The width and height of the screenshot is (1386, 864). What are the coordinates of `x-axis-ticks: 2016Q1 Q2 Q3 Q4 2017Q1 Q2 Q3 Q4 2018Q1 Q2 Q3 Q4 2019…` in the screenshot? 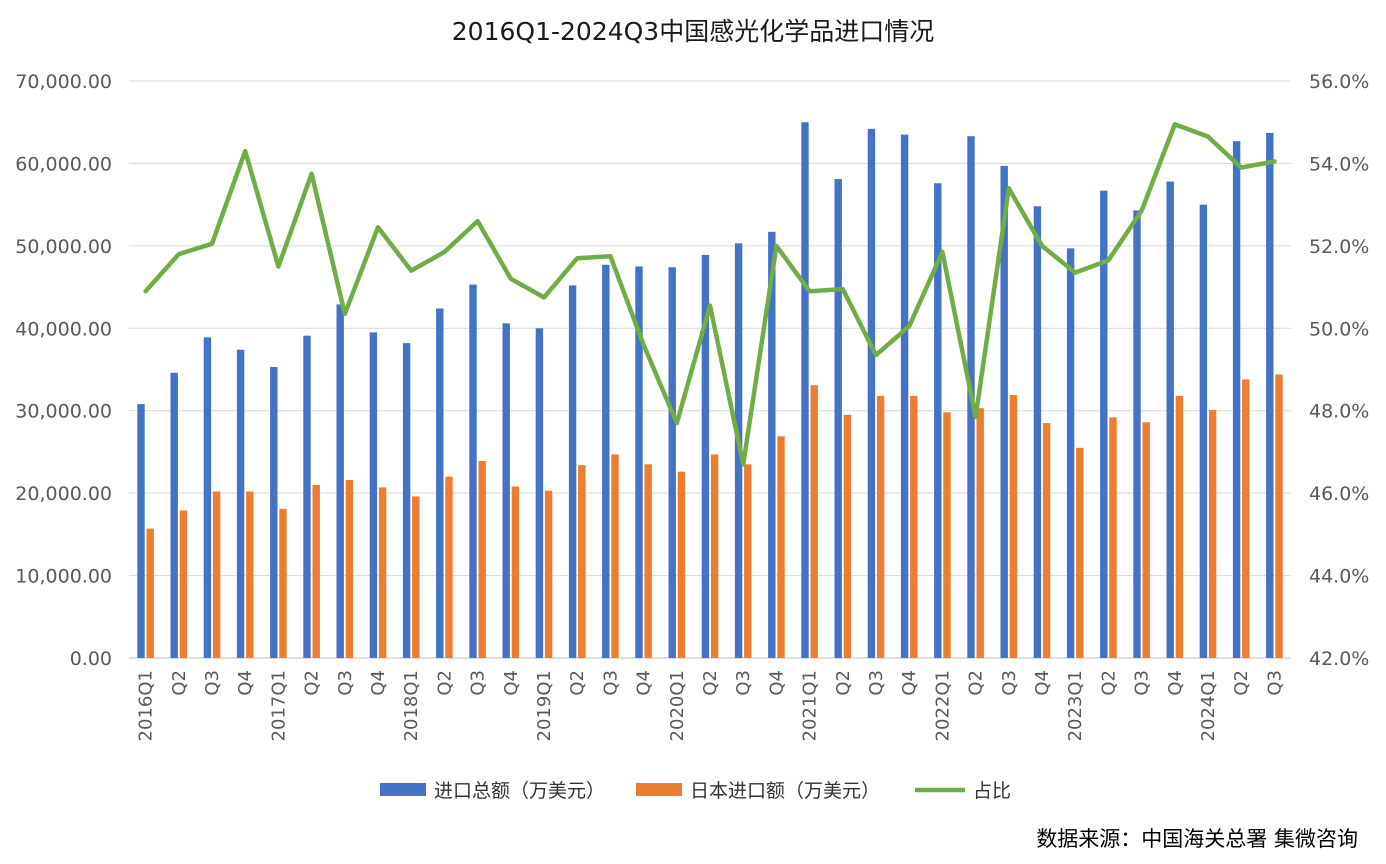 It's located at (711, 705).